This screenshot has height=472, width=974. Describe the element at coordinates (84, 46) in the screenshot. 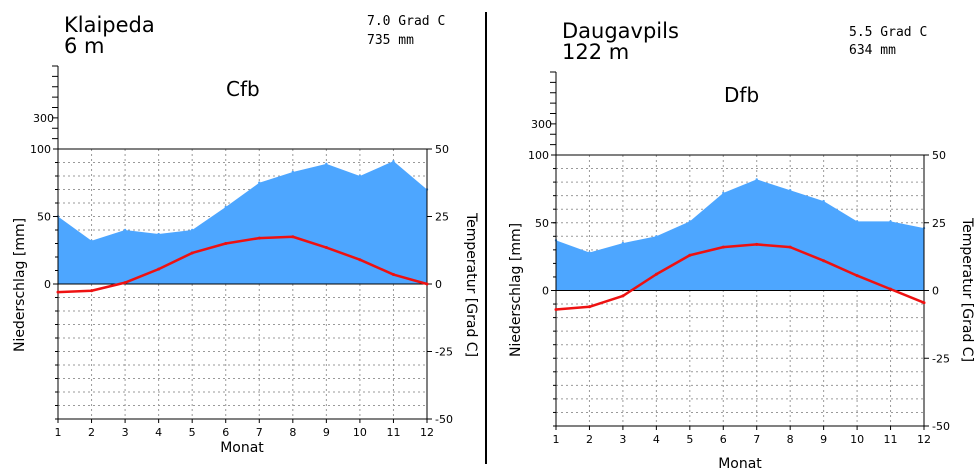

I see `station-elevation: 6 m` at that location.